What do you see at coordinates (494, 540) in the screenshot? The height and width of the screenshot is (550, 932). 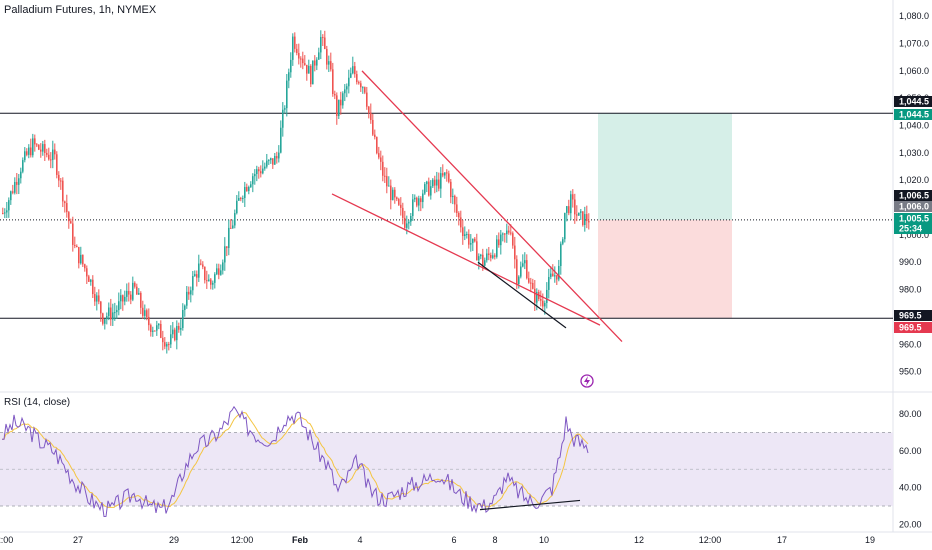 I see `time-tick-label: 8` at bounding box center [494, 540].